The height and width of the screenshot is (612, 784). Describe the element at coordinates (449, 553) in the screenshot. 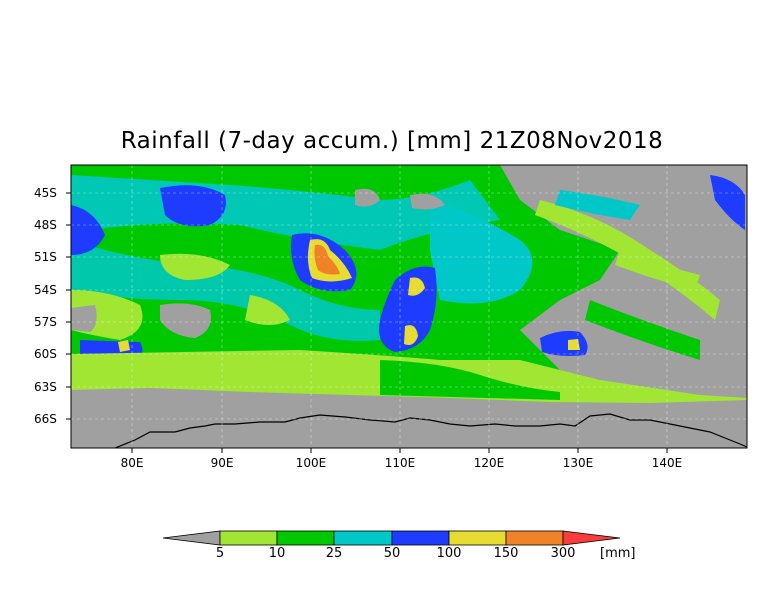

I see `colorbar-label: 100` at that location.